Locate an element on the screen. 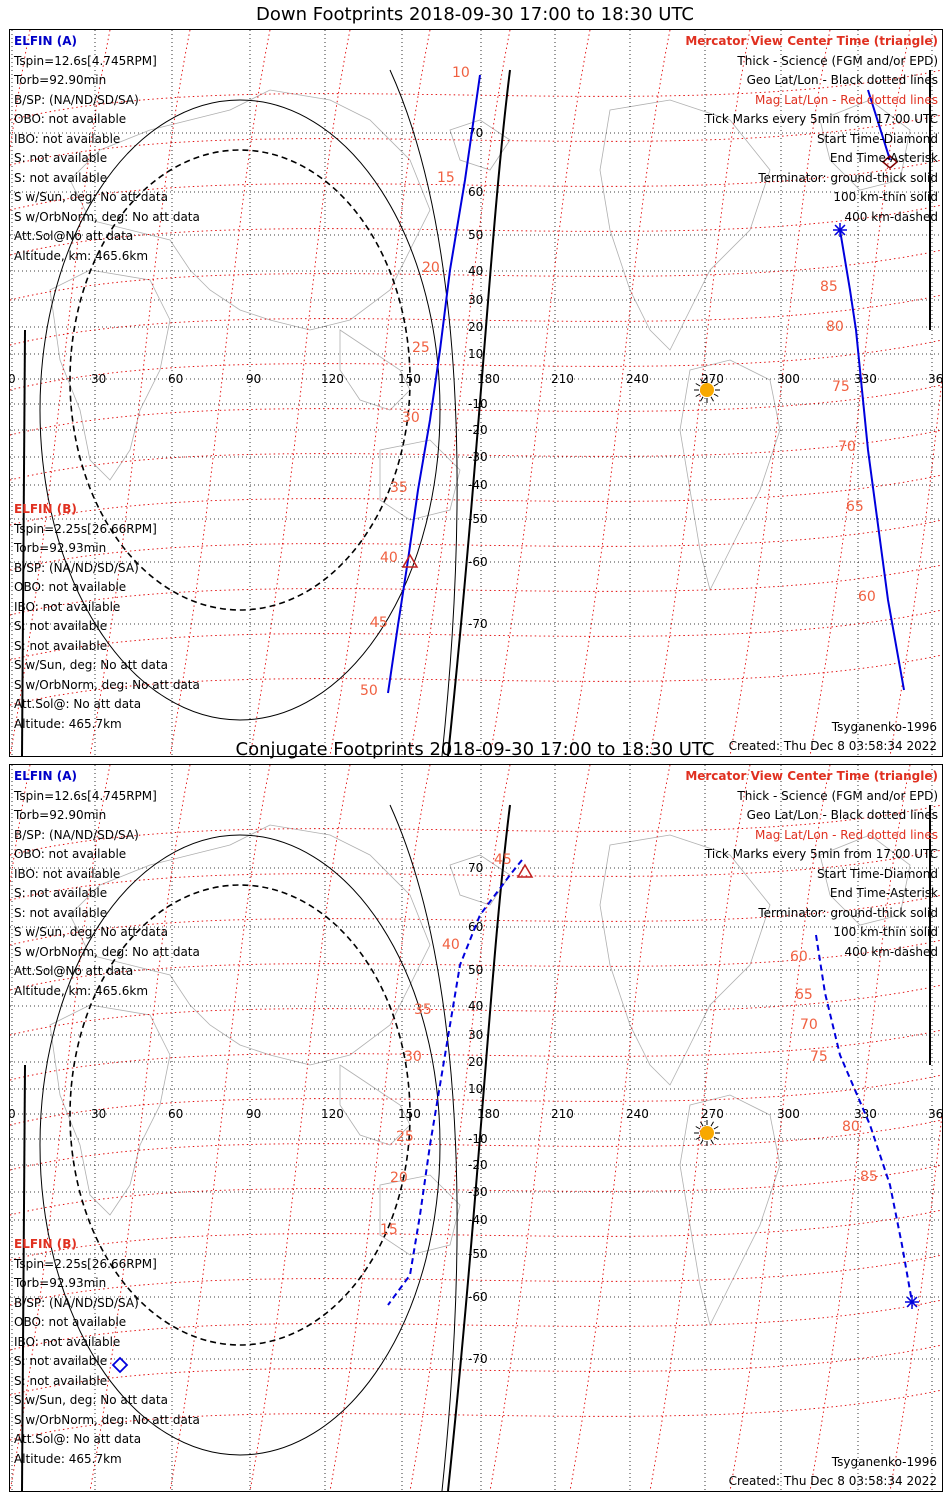  elfin-b-info-line: S: not available is located at coordinates (61, 1361).